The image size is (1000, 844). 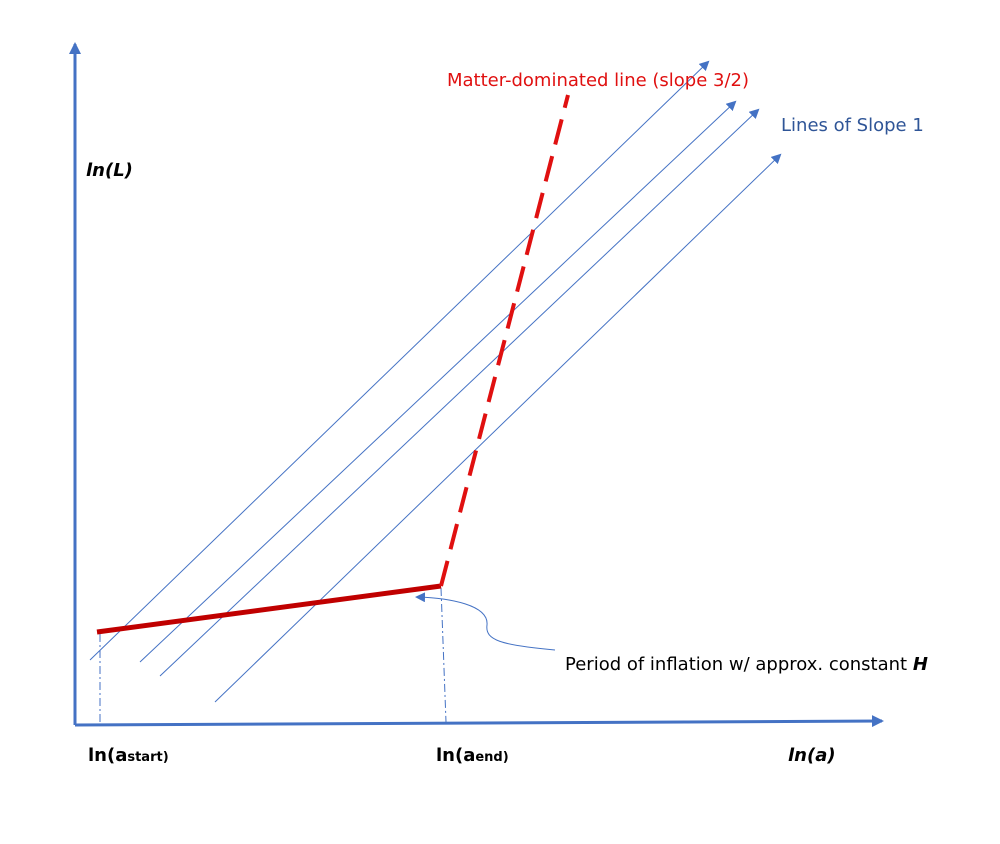 What do you see at coordinates (269, 609) in the screenshot?
I see `inflation-line` at bounding box center [269, 609].